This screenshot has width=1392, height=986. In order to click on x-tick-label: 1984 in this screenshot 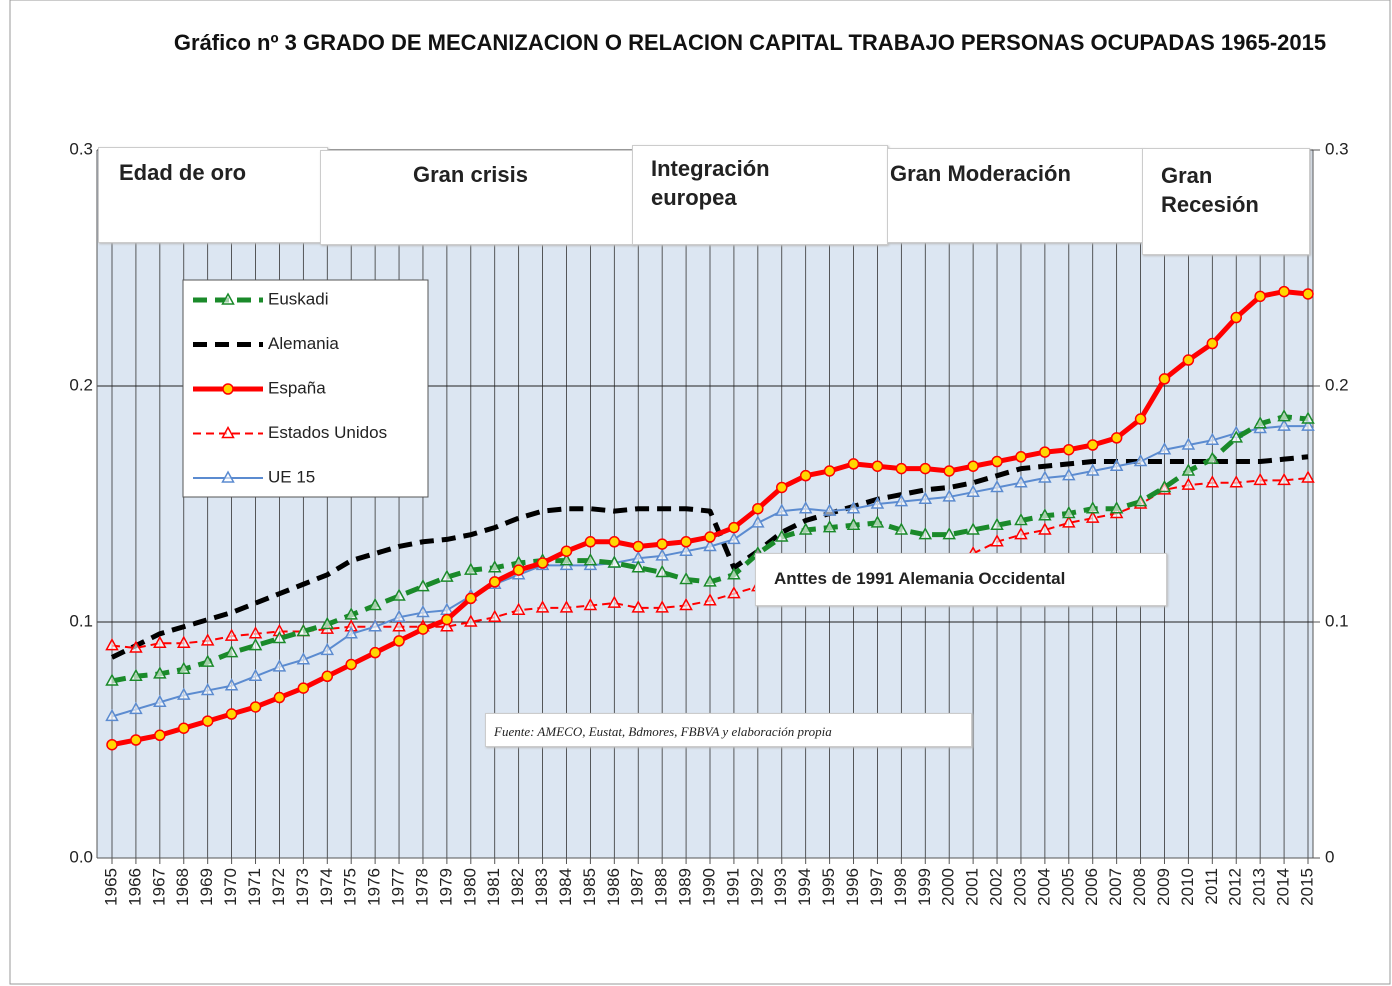, I will do `click(565, 887)`.